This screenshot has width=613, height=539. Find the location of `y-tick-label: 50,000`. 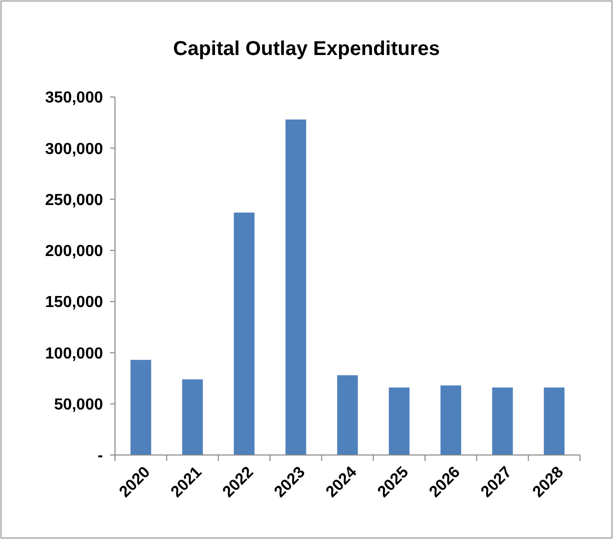

y-tick-label: 50,000 is located at coordinates (79, 405).